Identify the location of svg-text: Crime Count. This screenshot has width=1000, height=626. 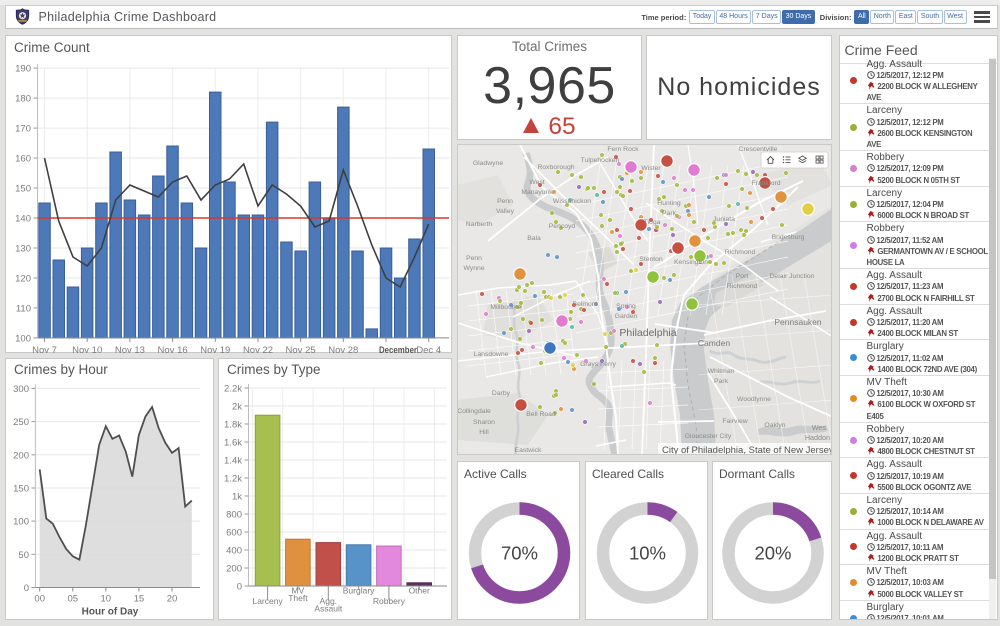
(52, 47).